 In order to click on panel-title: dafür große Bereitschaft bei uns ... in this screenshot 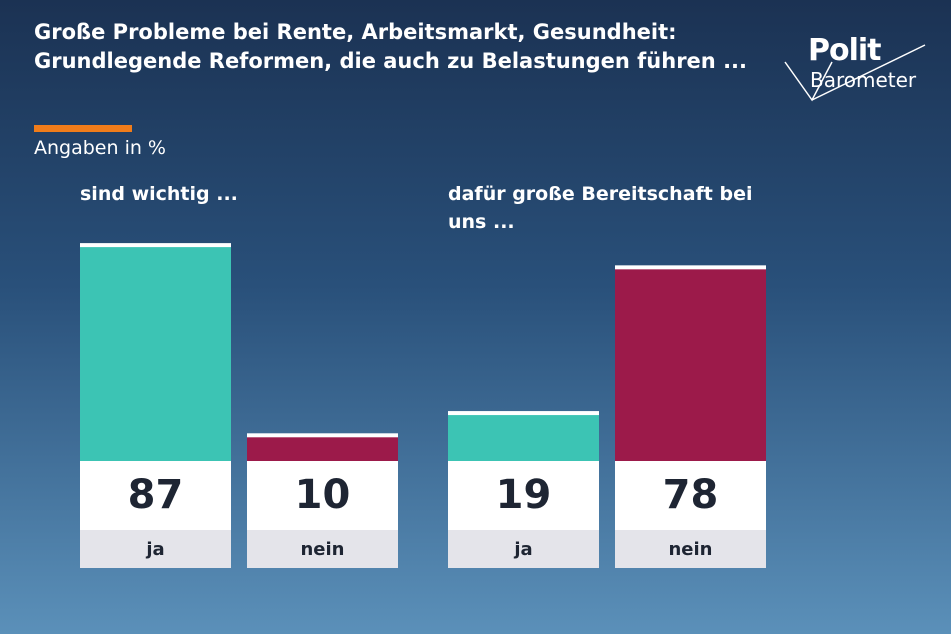, I will do `click(600, 208)`.